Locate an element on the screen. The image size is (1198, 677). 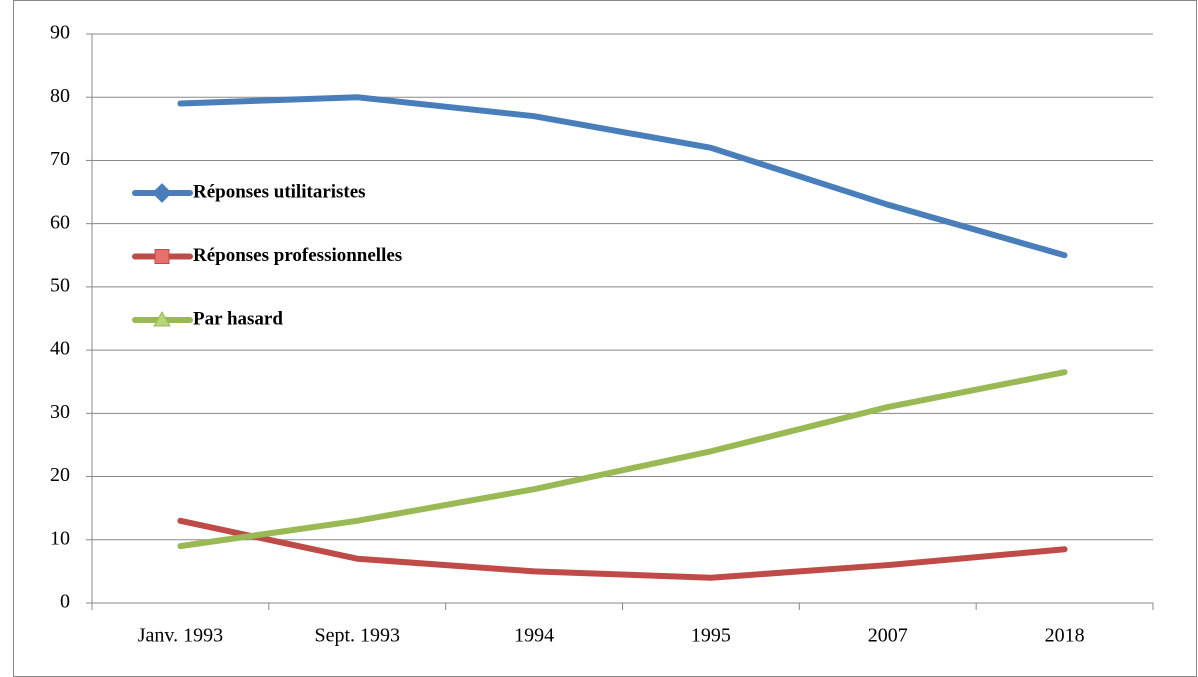
y-tick-label: 30 is located at coordinates (60, 412).